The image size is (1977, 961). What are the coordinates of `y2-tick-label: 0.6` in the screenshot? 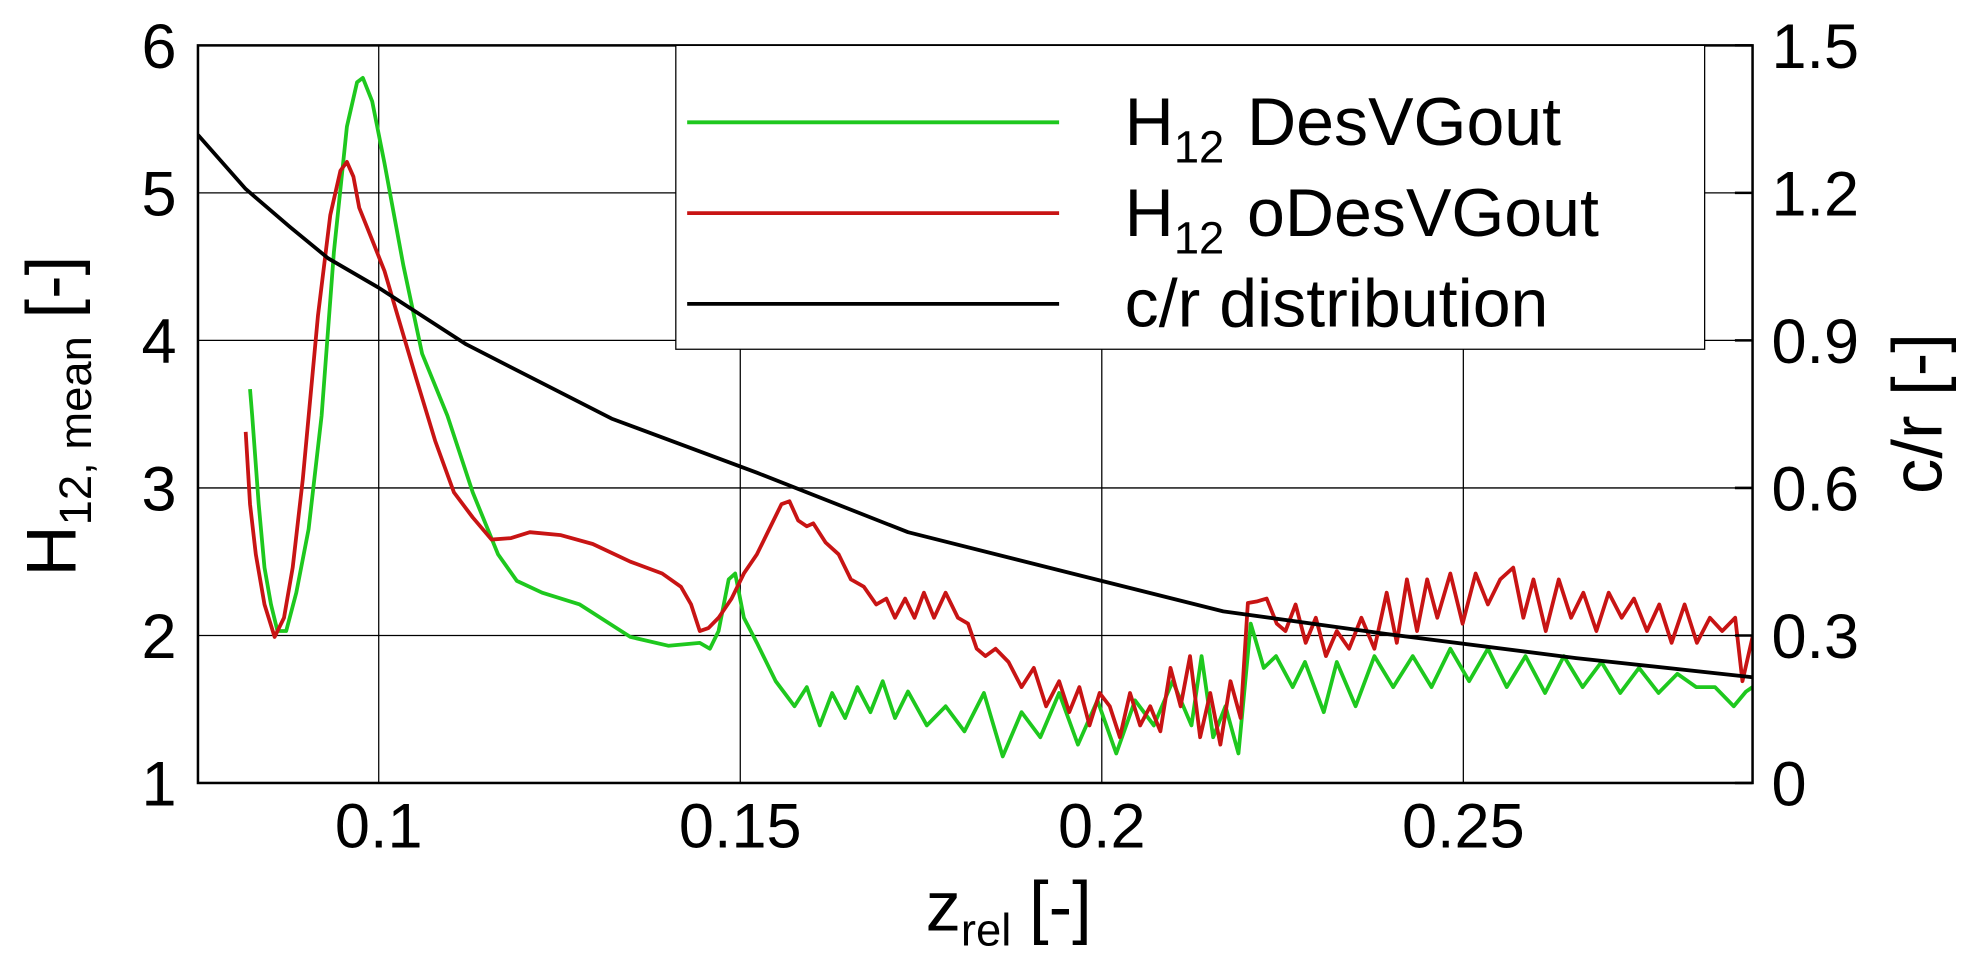 It's located at (1815, 490).